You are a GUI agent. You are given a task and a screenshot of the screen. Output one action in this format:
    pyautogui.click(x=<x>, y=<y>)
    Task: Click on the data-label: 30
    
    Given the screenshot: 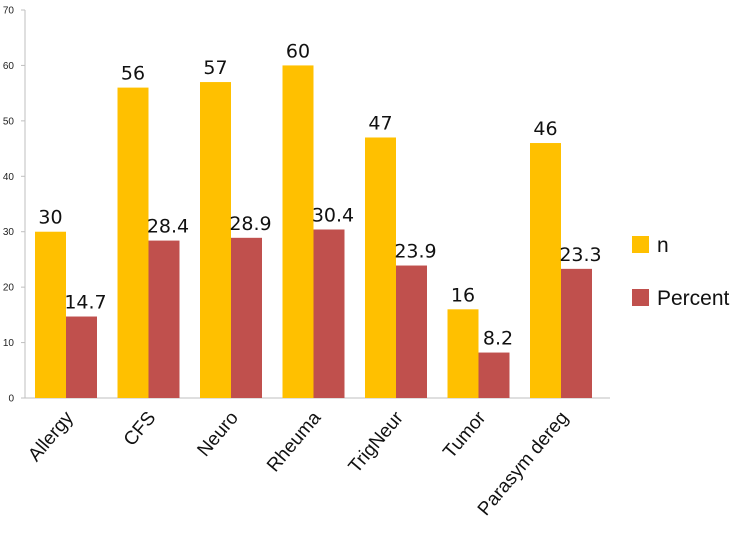 What is the action you would take?
    pyautogui.click(x=50, y=218)
    